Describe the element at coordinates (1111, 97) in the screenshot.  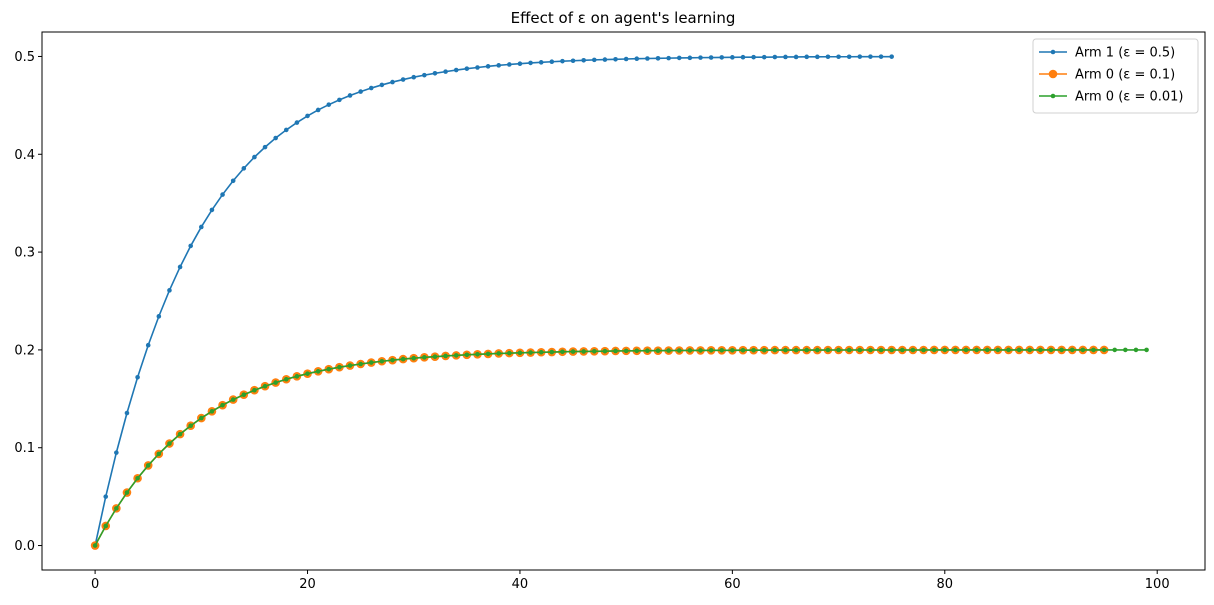
I see `legend-entry: Arm 0 (ε = 0.01)` at that location.